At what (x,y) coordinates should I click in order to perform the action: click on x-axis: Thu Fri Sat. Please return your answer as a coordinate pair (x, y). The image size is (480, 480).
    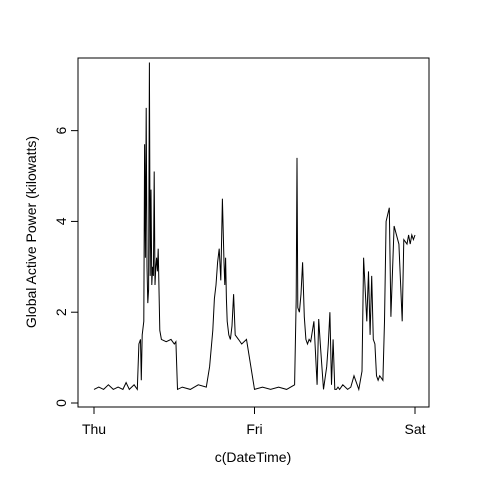
    Looking at the image, I should click on (254, 421).